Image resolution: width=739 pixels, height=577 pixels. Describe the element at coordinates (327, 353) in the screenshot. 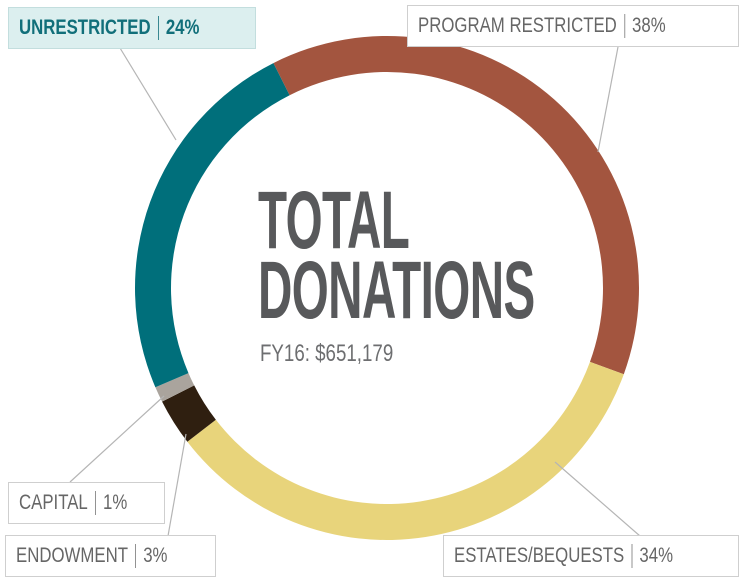

I see `chart-subtitle: FY16: $651,179` at that location.